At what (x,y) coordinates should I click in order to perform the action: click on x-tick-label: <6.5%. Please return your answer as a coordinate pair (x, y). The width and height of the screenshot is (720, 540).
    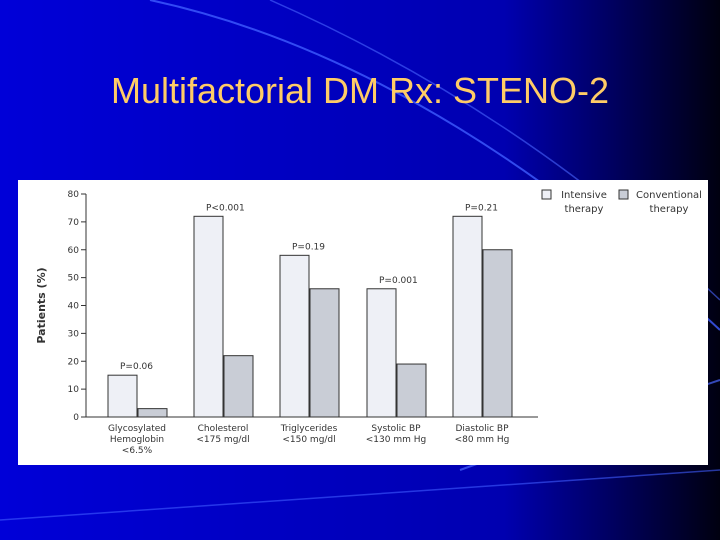
    Looking at the image, I should click on (137, 451).